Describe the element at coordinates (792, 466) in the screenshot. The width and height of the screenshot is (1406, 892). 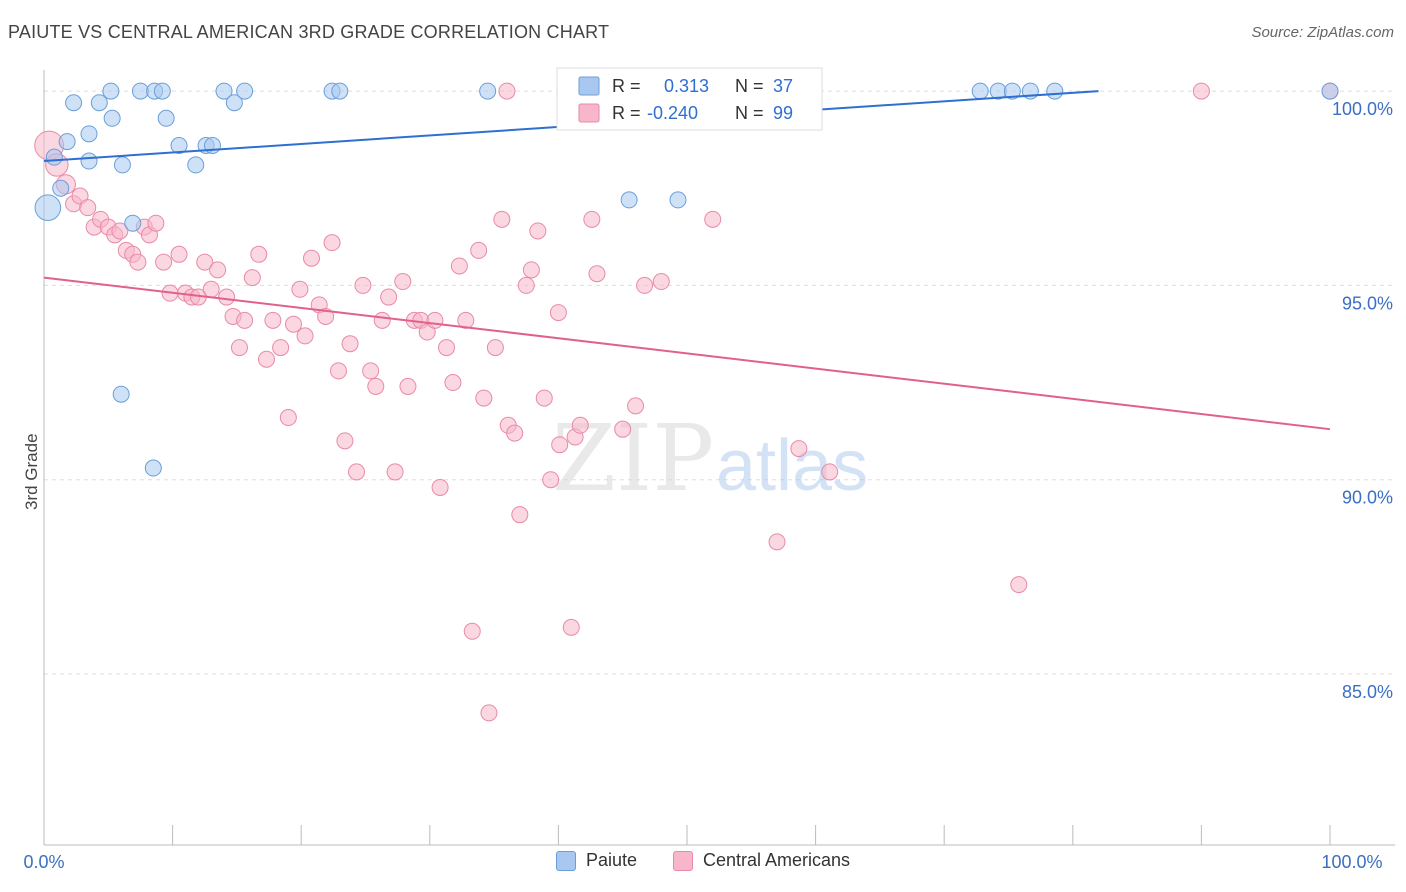
I see `watermark-atlas: atlas` at that location.